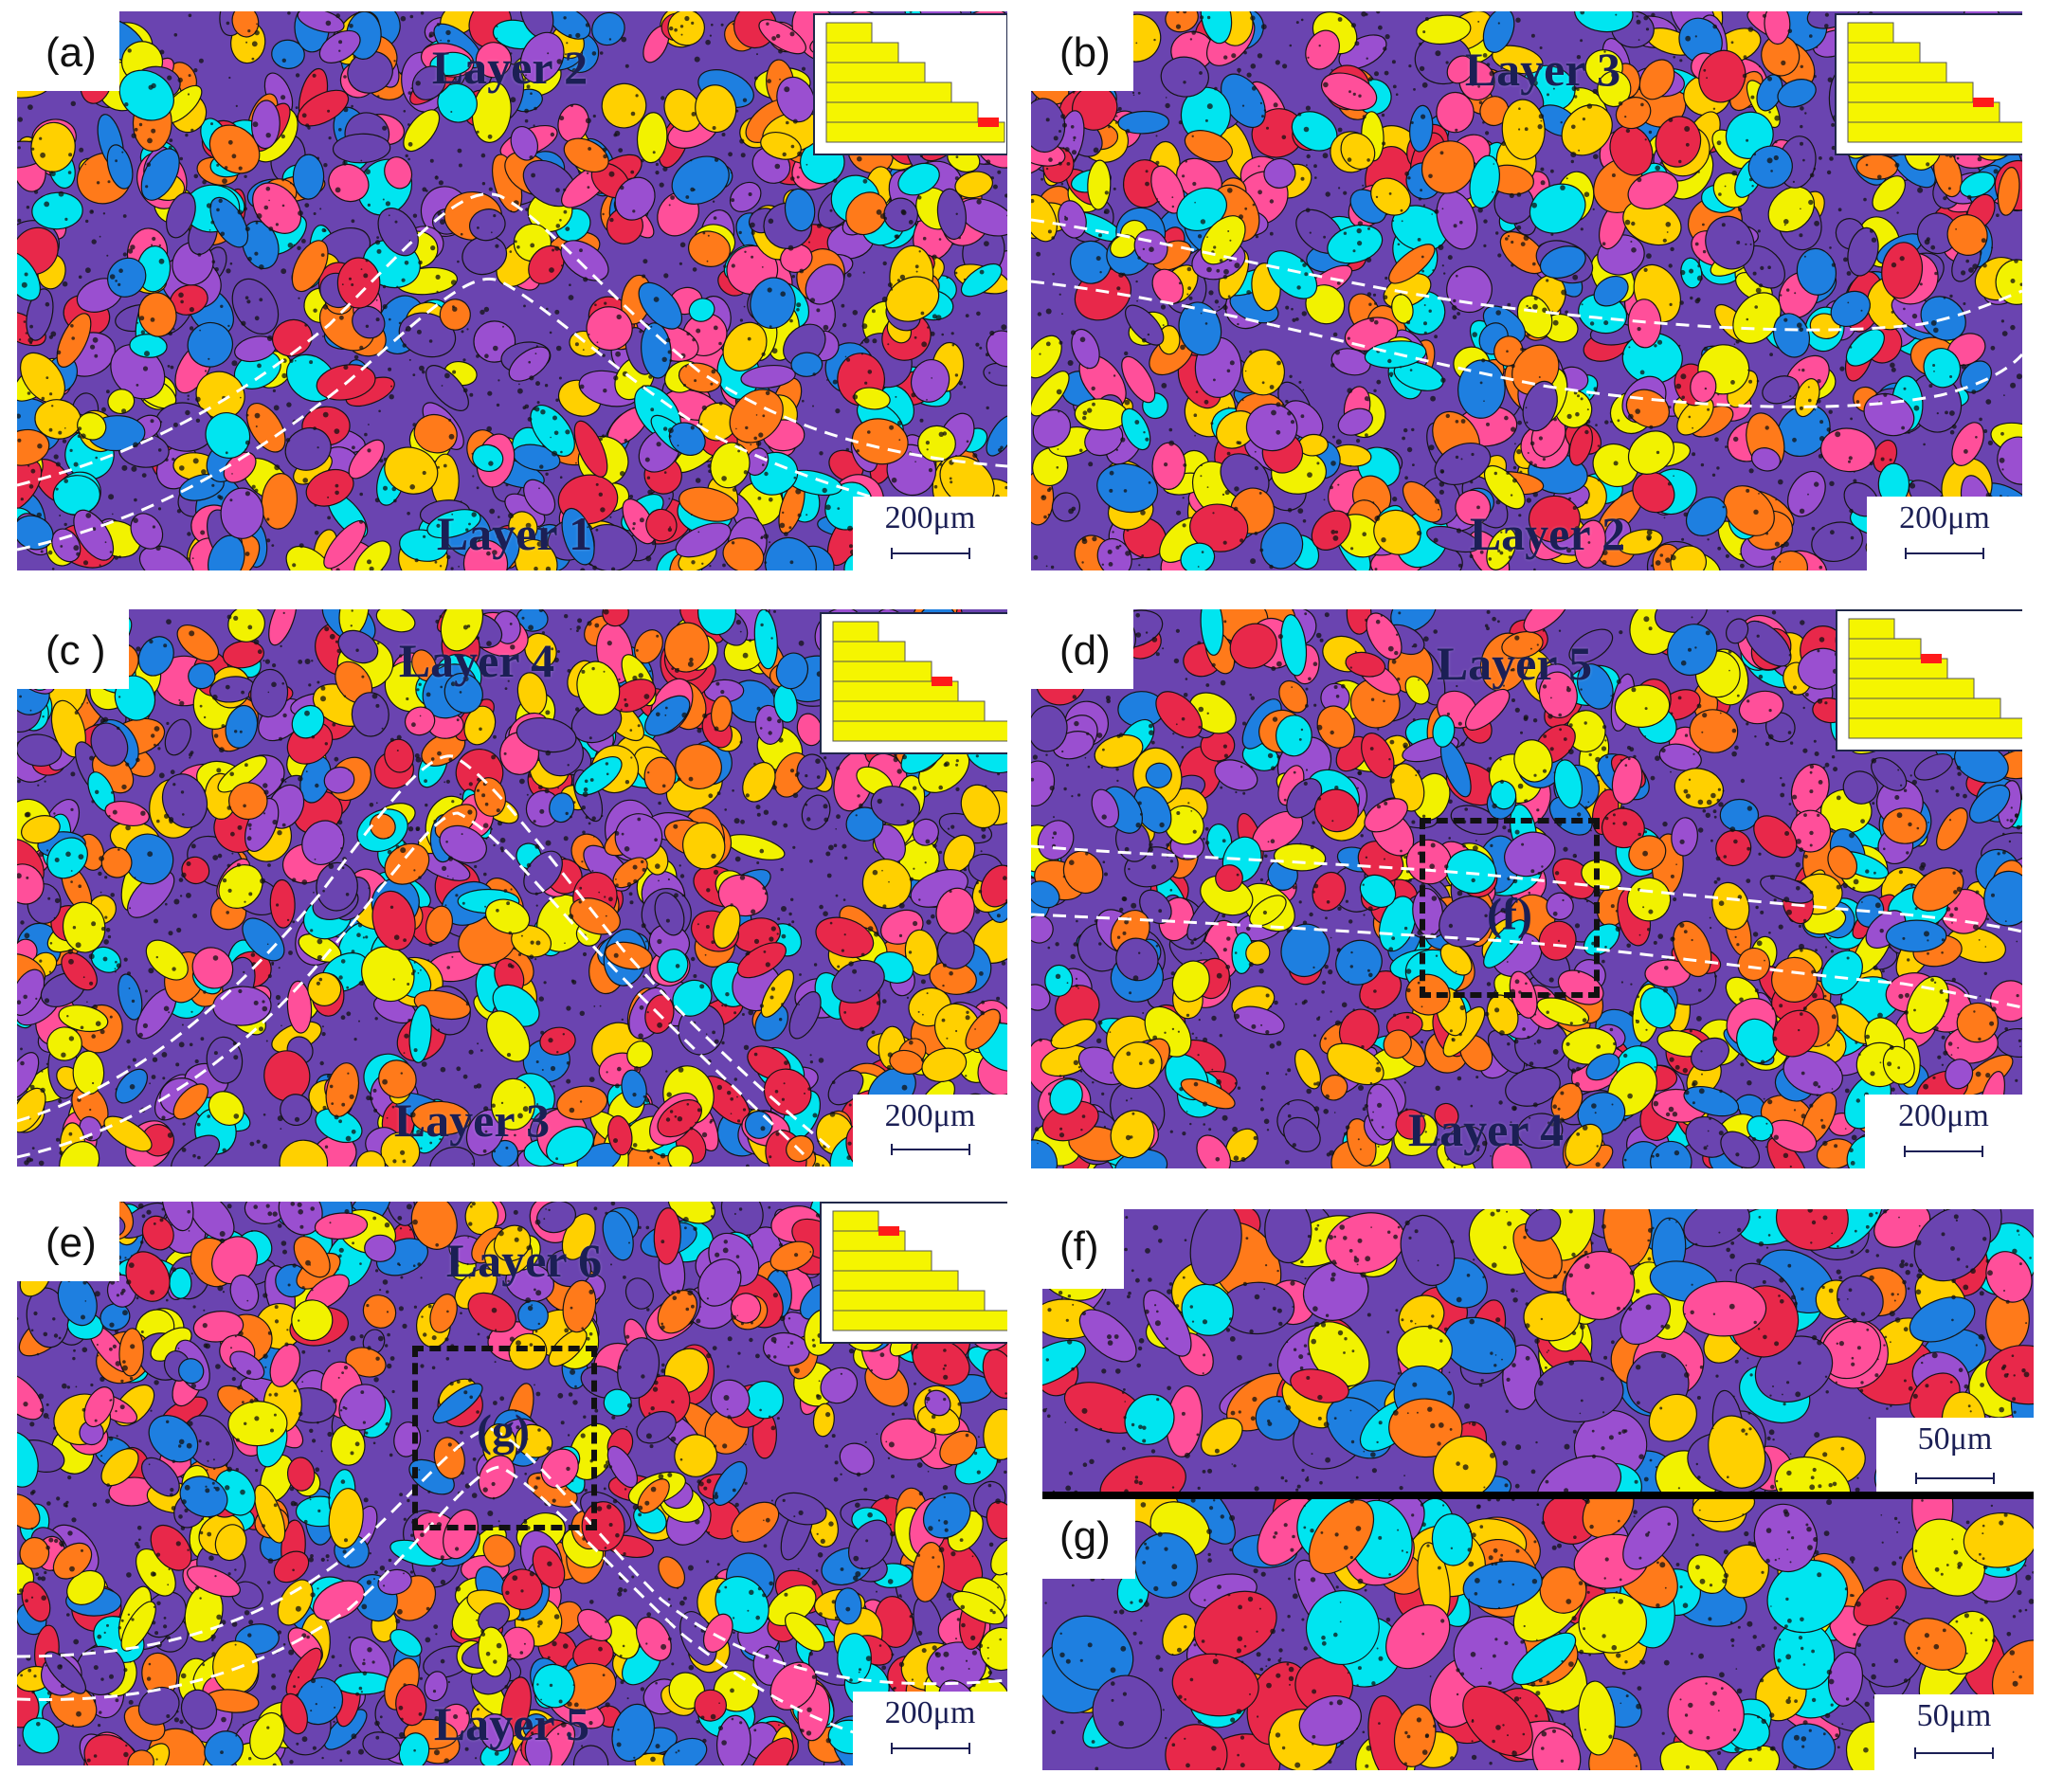 This screenshot has width=2045, height=1792. I want to click on panel-label: (d), so click(1082, 649).